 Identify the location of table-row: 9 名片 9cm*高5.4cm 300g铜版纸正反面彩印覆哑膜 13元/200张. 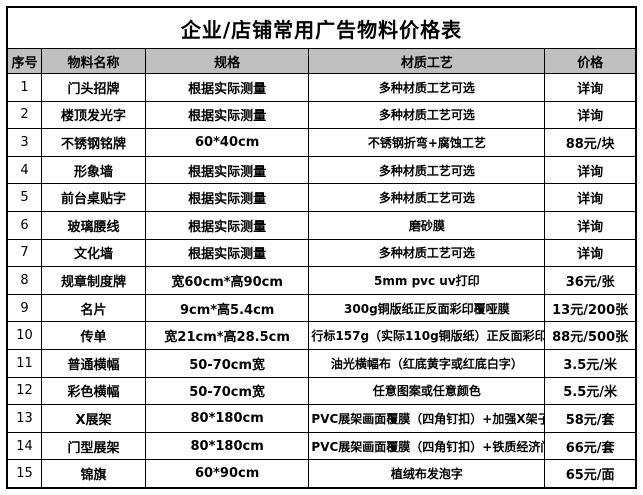
(321, 308).